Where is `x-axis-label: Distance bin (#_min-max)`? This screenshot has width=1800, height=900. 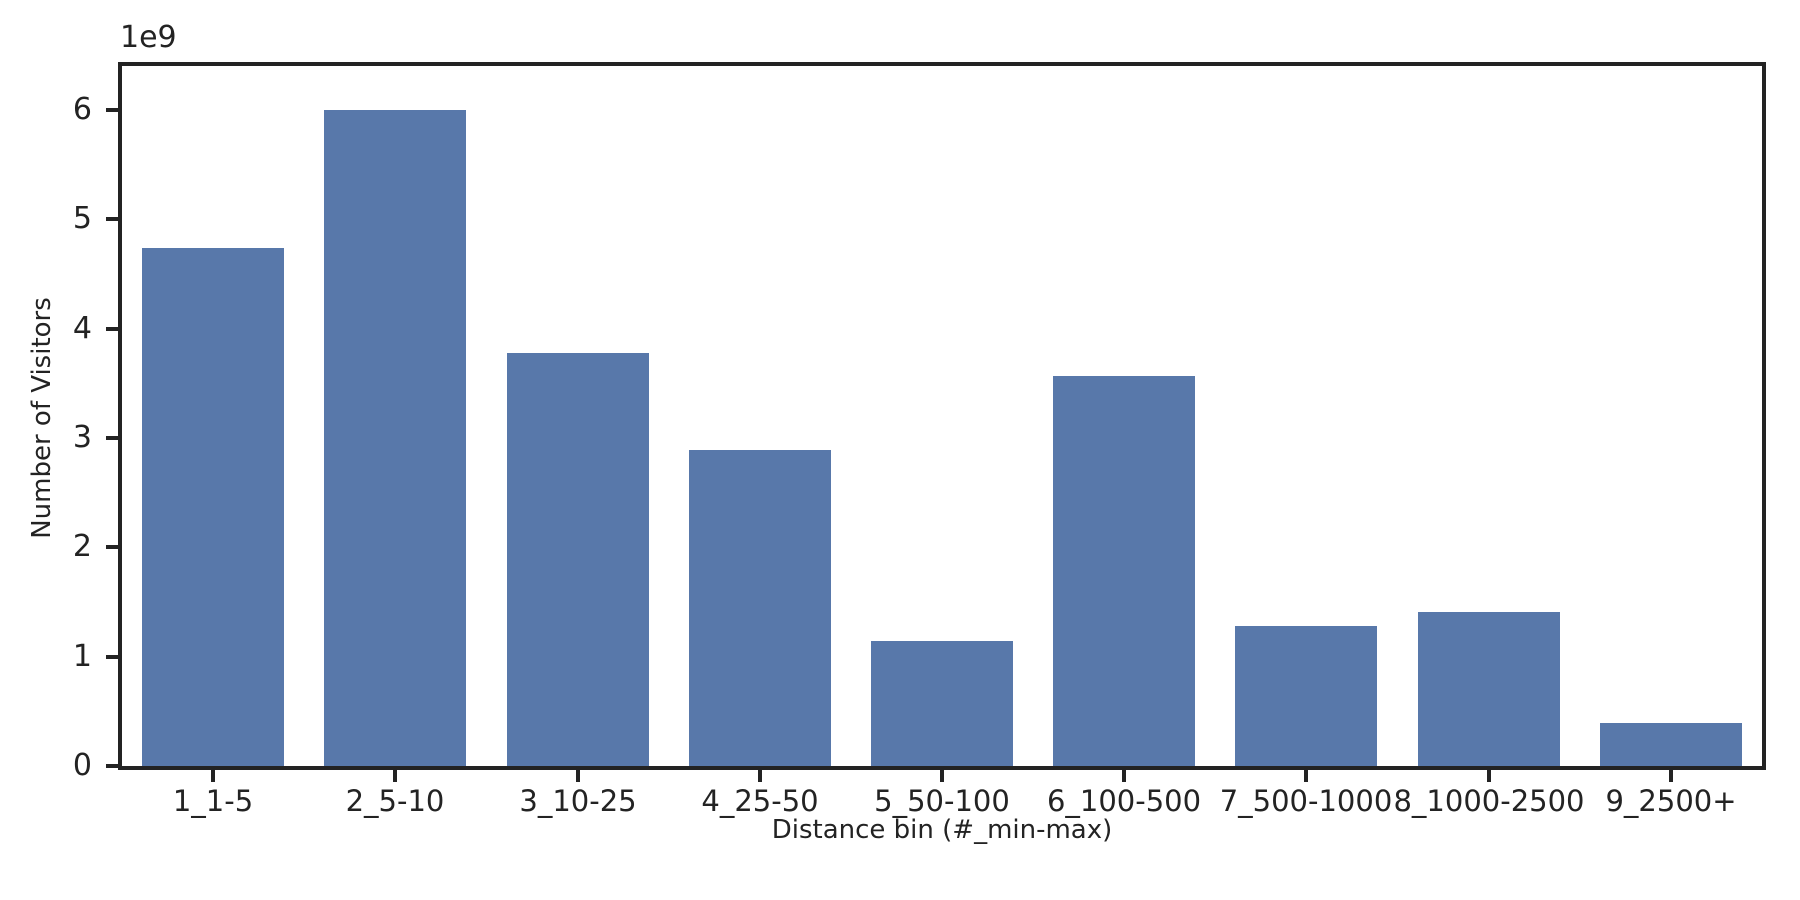
x-axis-label: Distance bin (#_min-max) is located at coordinates (942, 830).